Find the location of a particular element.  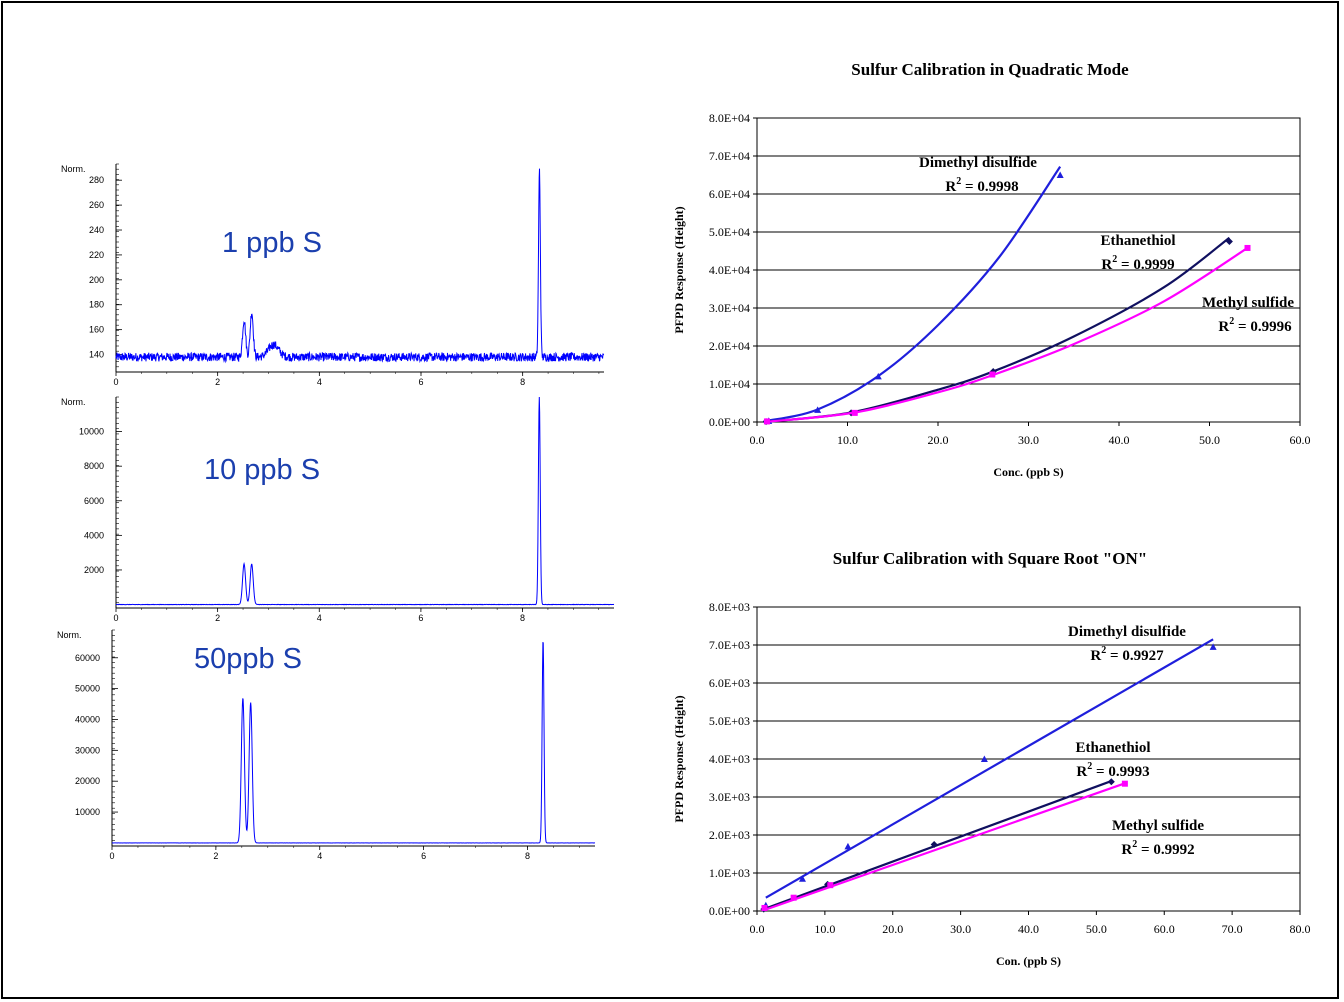

chart-series-ethanethiol: Ethanethiol R2 = 0.9999 is located at coordinates (997, 329).